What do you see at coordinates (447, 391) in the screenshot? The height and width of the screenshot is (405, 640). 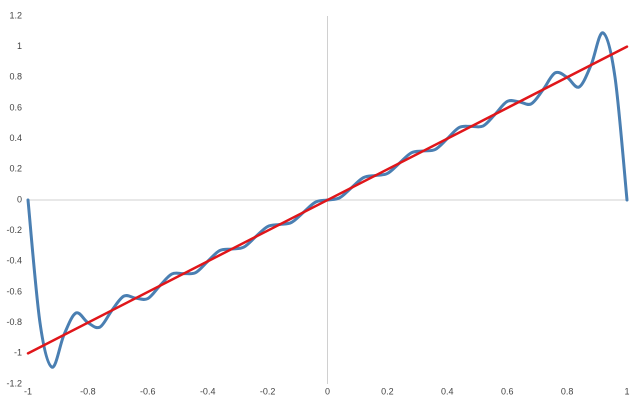 I see `x-tick-label: 0.4` at bounding box center [447, 391].